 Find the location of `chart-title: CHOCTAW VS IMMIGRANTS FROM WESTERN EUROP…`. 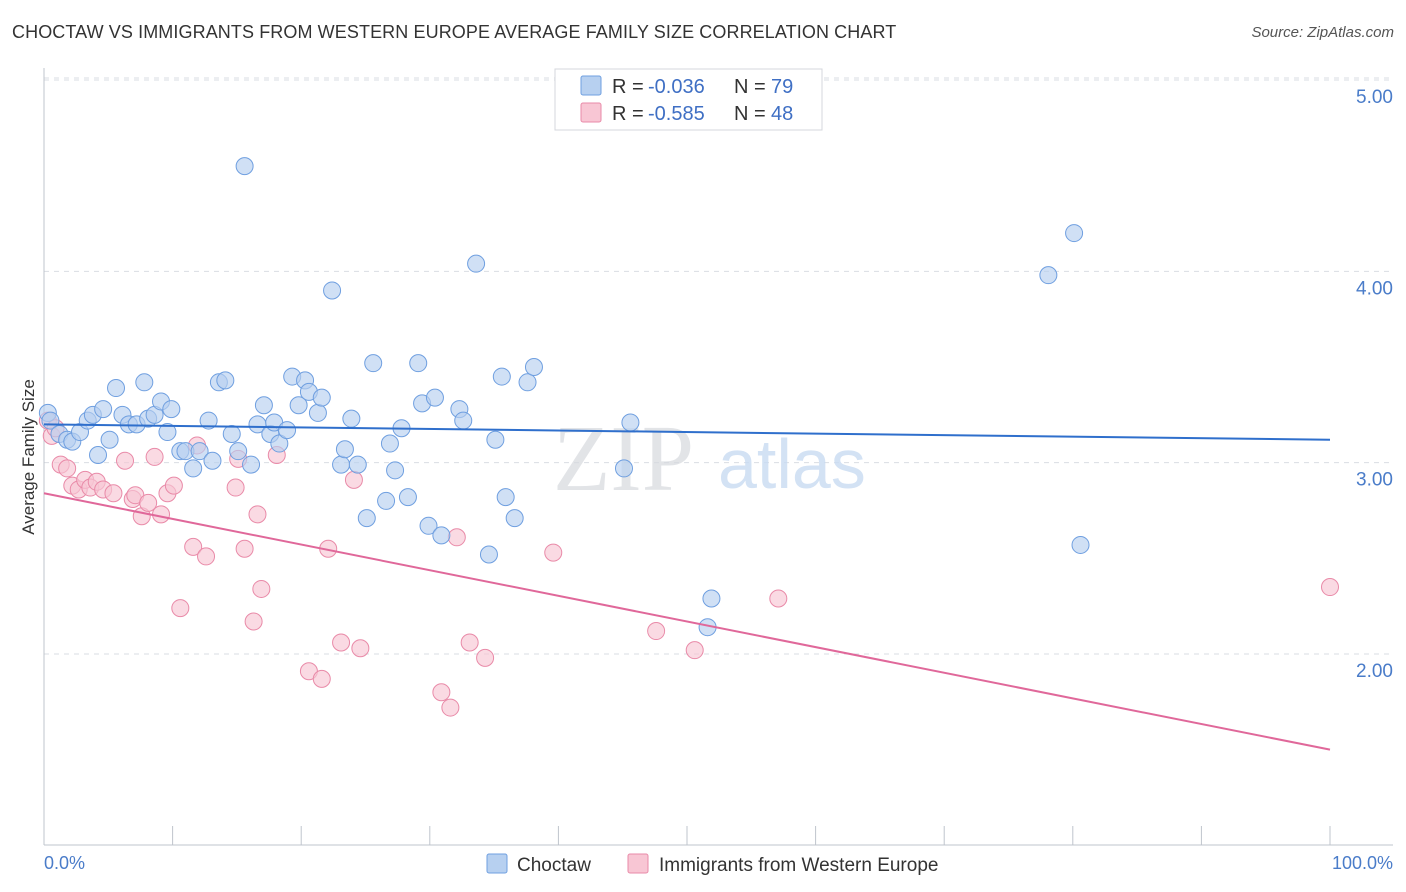

chart-title: CHOCTAW VS IMMIGRANTS FROM WESTERN EUROP… is located at coordinates (454, 32).